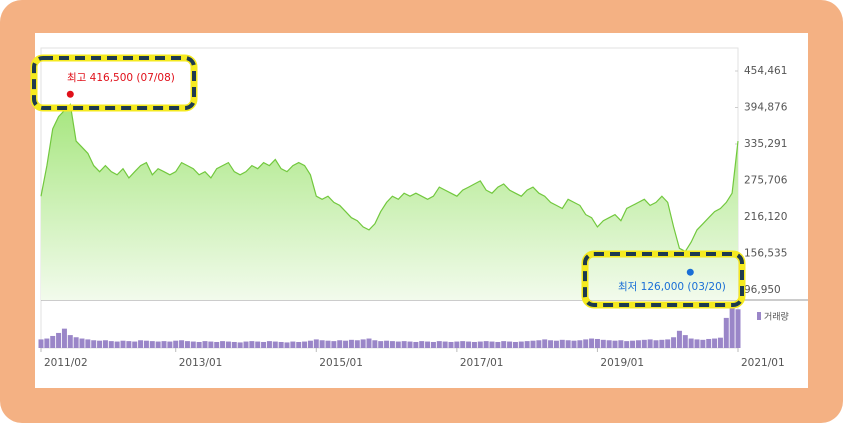 The width and height of the screenshot is (843, 423). I want to click on x-tick-label: 2015/01, so click(341, 363).